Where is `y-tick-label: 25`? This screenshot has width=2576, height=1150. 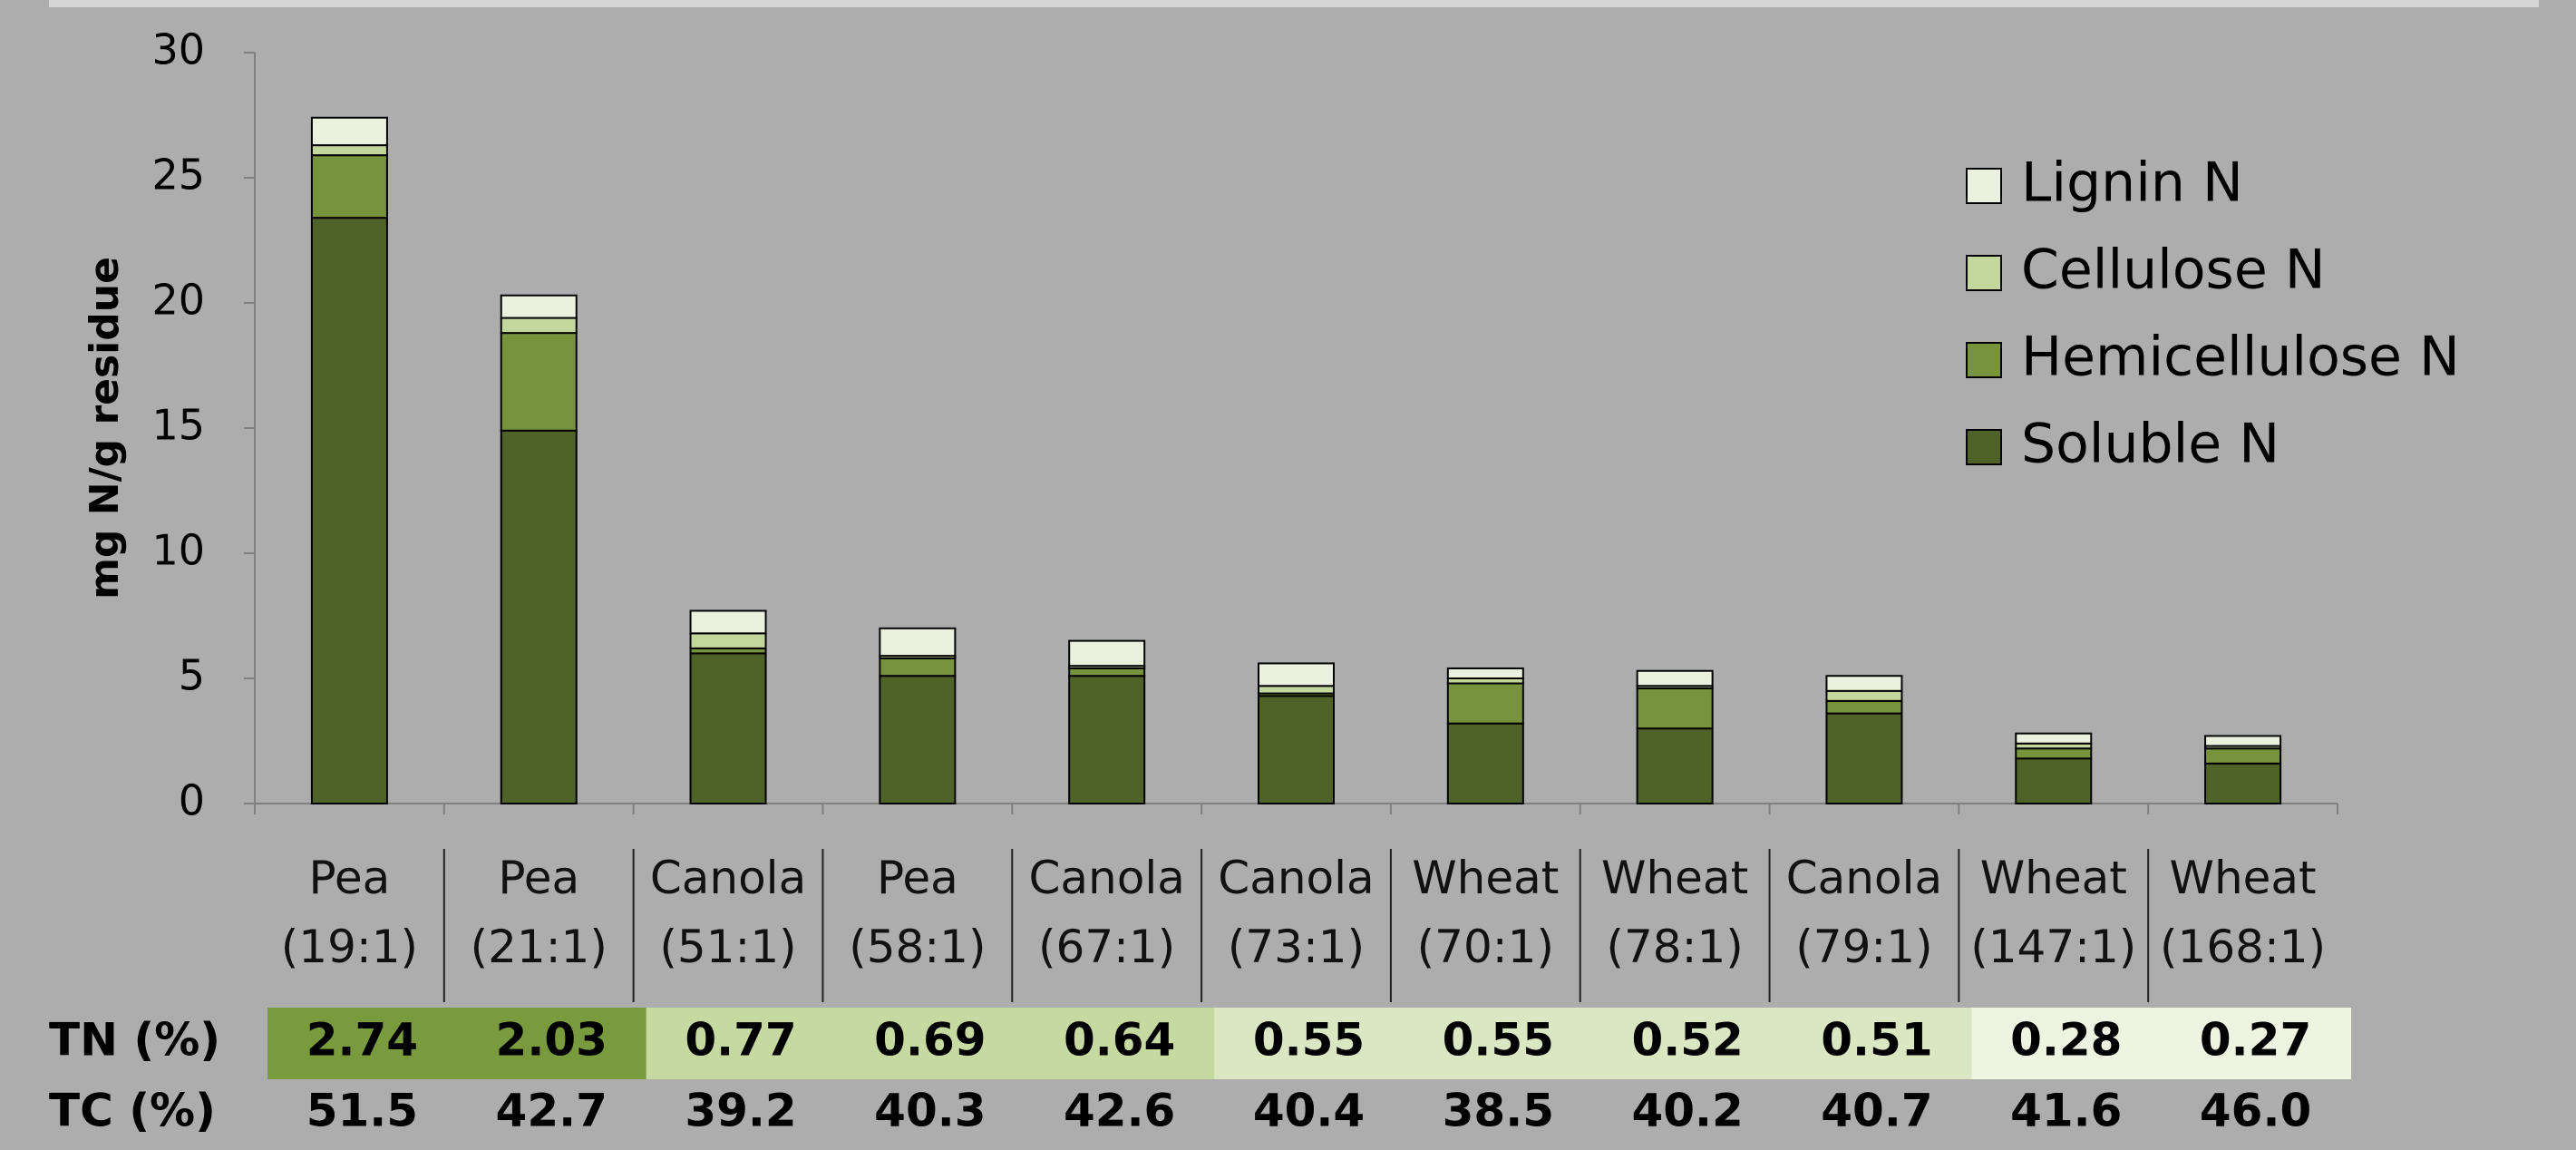 y-tick-label: 25 is located at coordinates (178, 175).